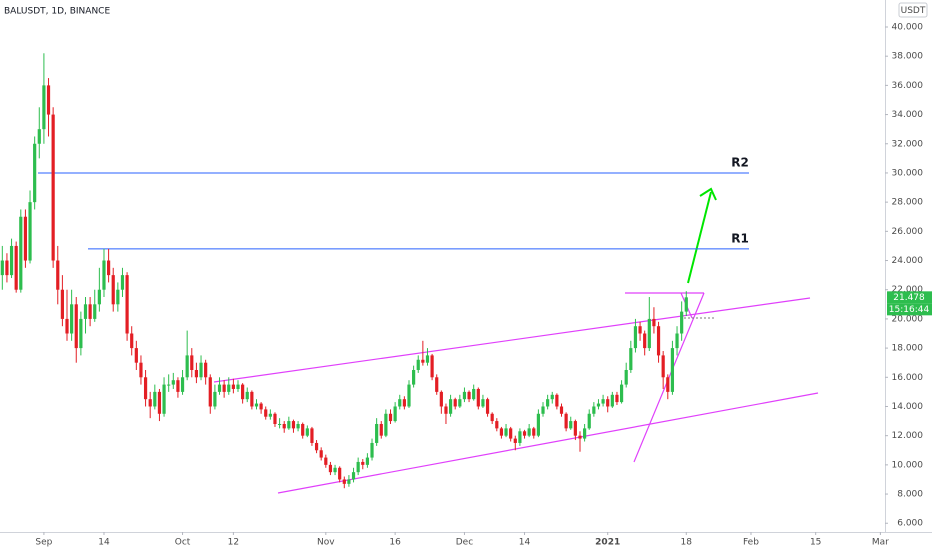 This screenshot has height=550, width=932. I want to click on chart-title: BALUSDT, 1D, BINANCE, so click(57, 12).